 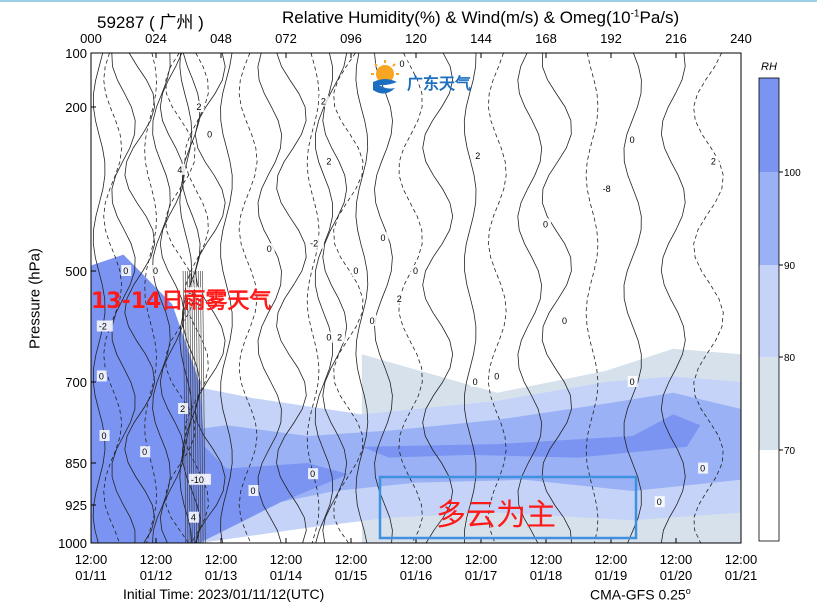 What do you see at coordinates (224, 594) in the screenshot?
I see `initial-time-label: Initial Time: 2023/01/11/12(UTC)` at bounding box center [224, 594].